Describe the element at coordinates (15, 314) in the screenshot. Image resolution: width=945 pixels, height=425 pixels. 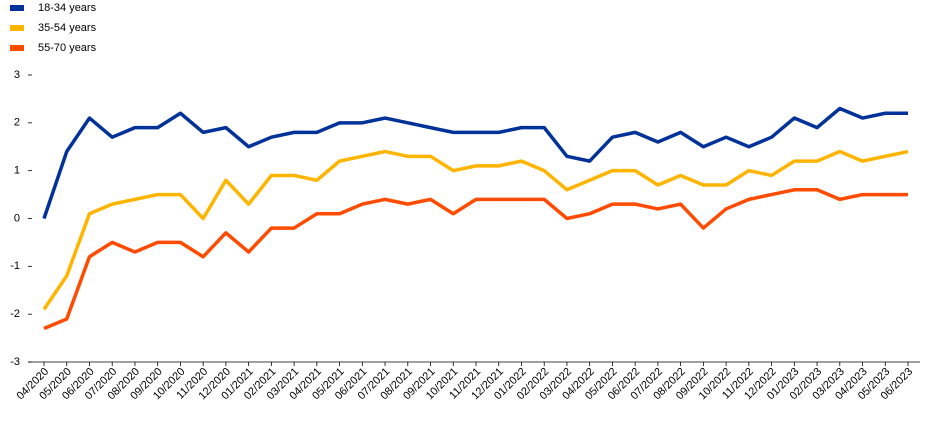
I see `y-tick-label: -2` at that location.